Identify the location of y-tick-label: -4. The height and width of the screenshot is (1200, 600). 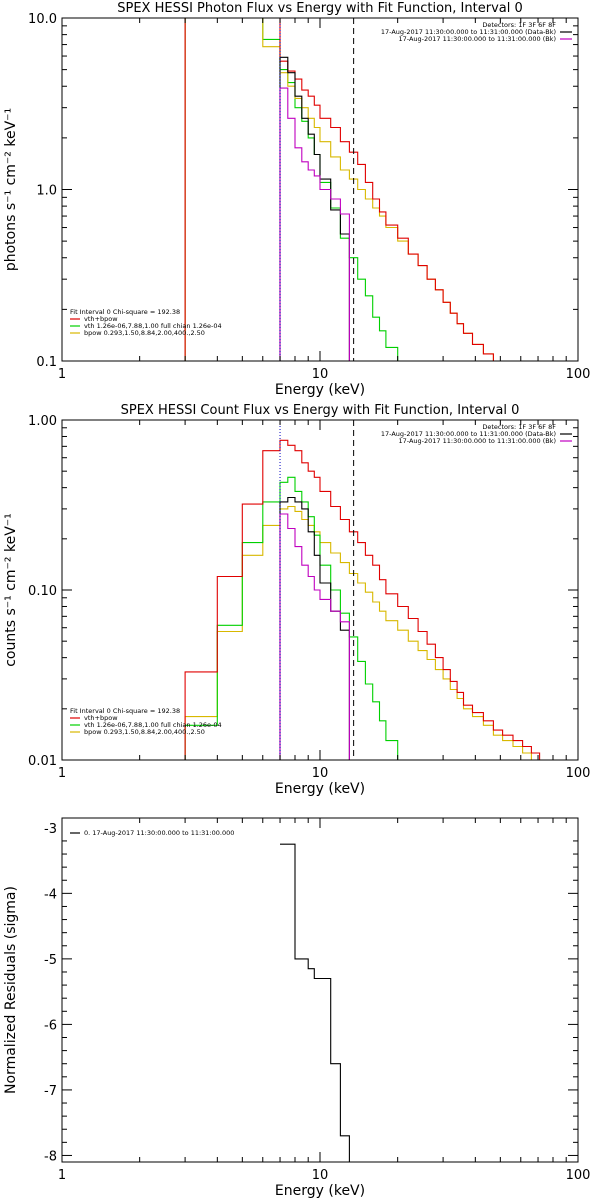
(50, 894).